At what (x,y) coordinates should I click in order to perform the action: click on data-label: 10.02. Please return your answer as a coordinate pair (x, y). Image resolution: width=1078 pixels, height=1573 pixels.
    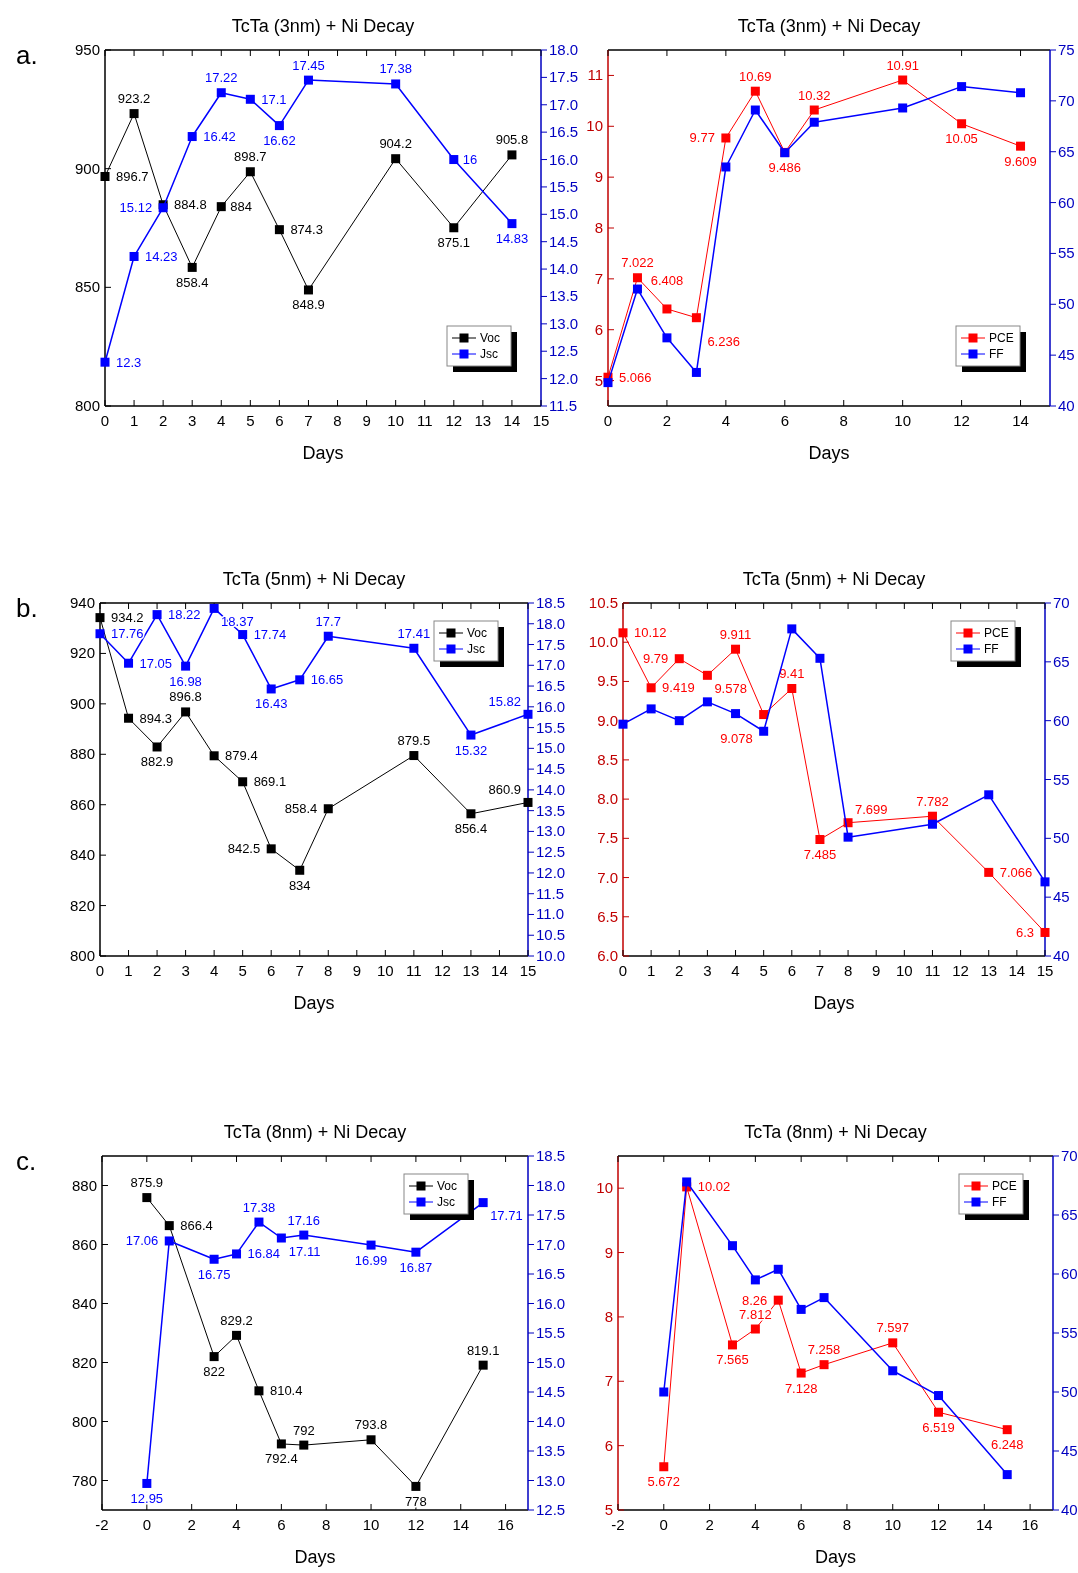
    Looking at the image, I should click on (714, 1187).